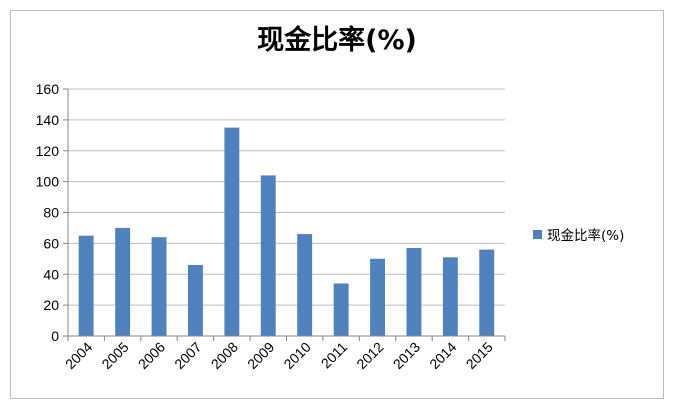  I want to click on y-tick-label: 140, so click(48, 120).